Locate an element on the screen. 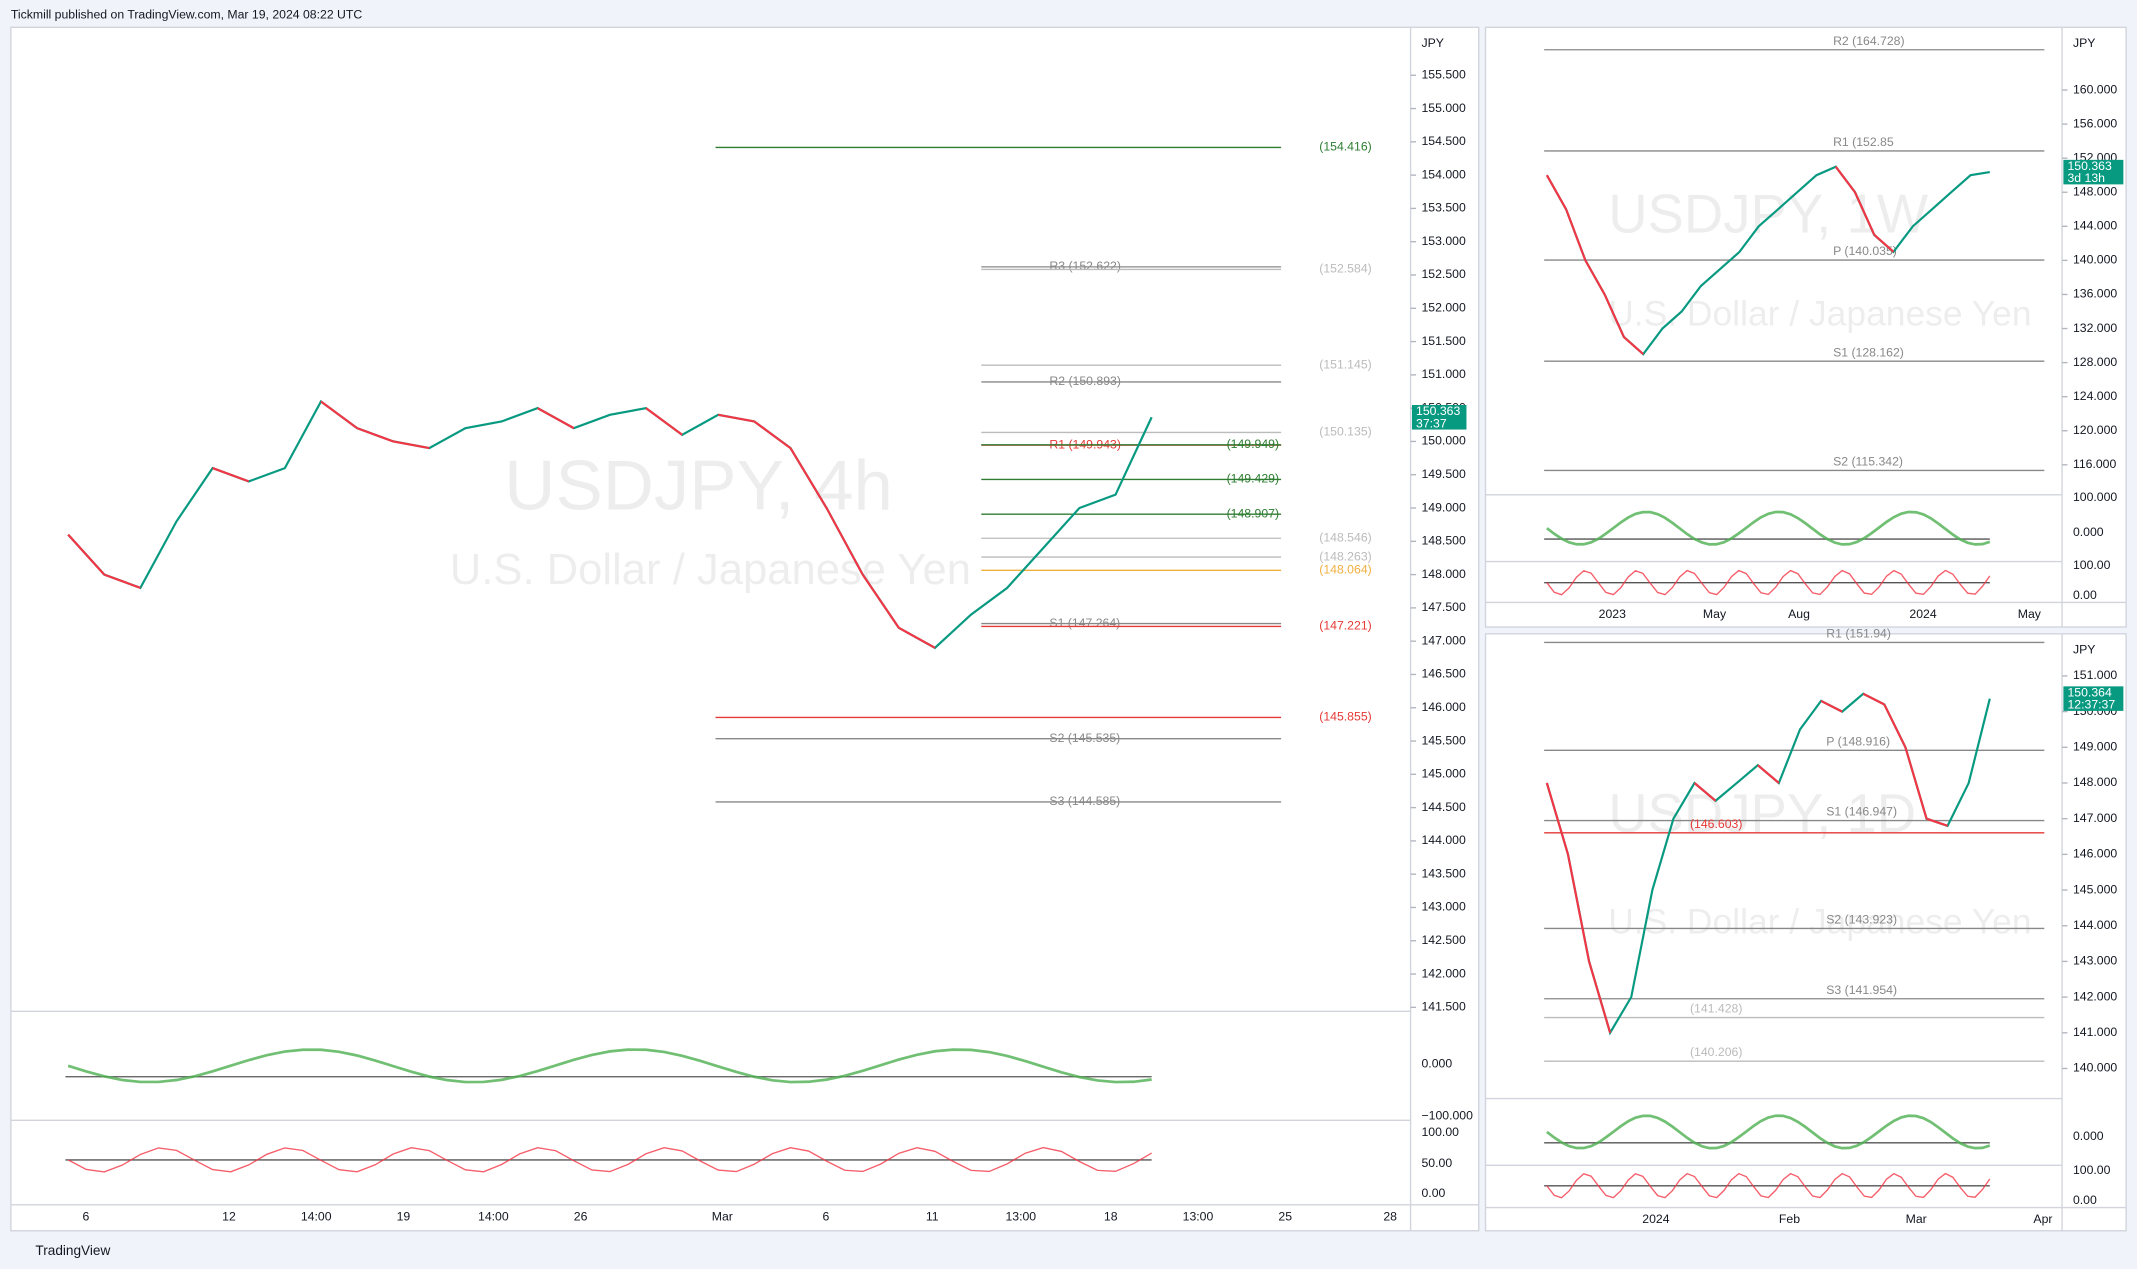 This screenshot has height=1269, width=2137. price-tag-countdown: 12:37:37 is located at coordinates (2091, 705).